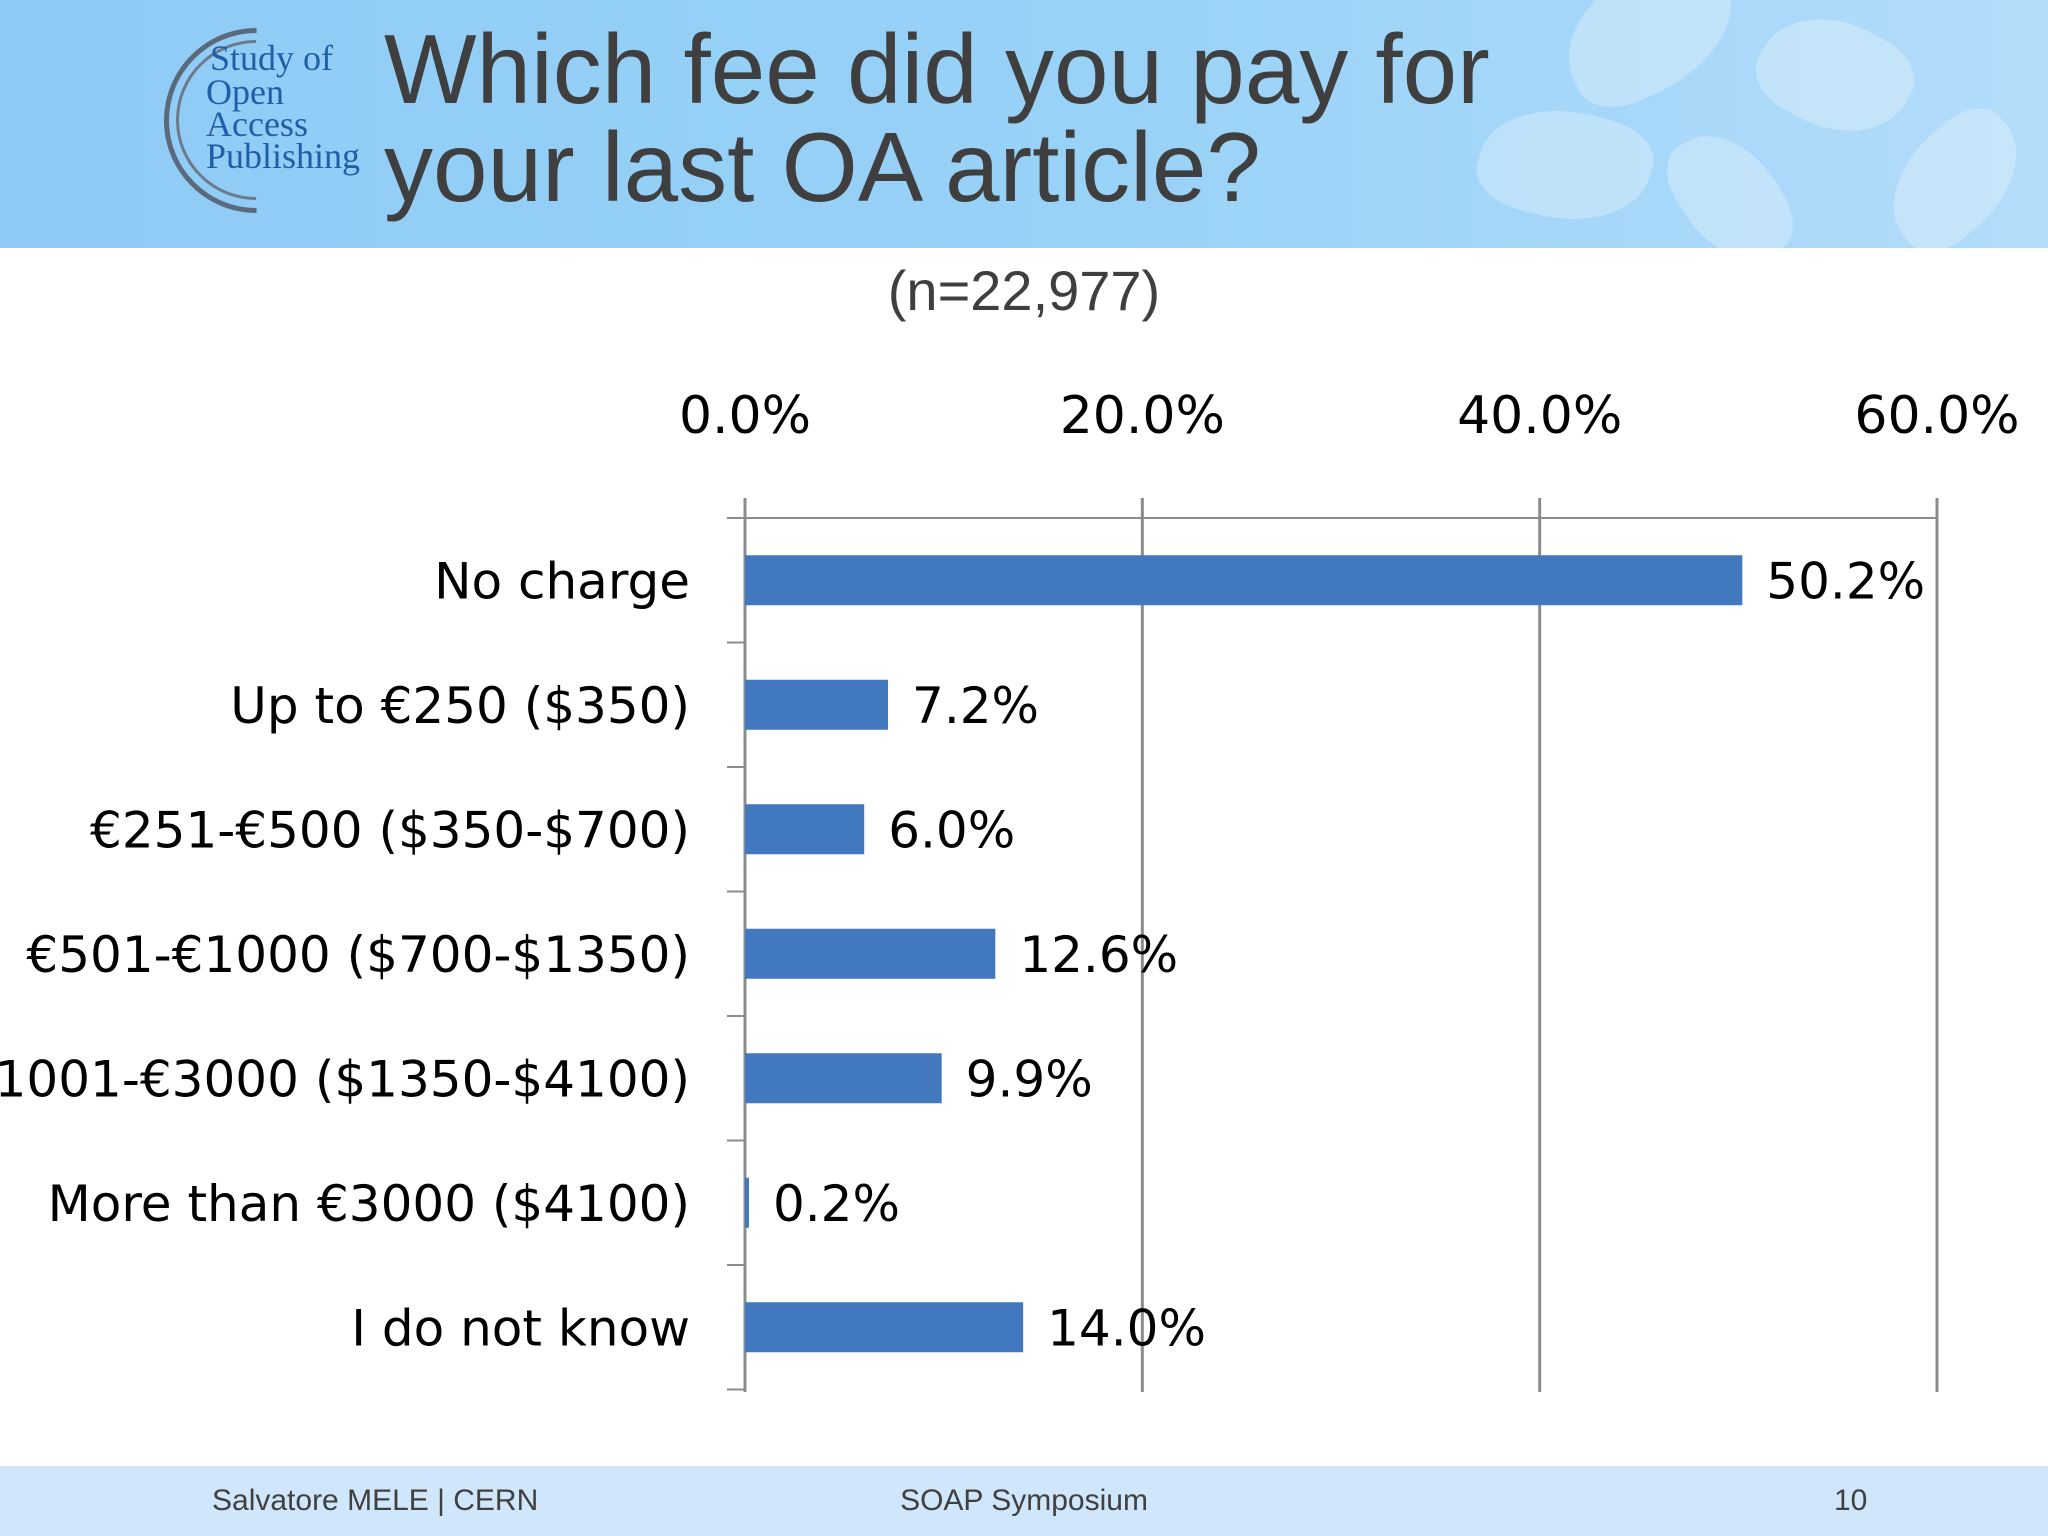 Image resolution: width=2048 pixels, height=1536 pixels. I want to click on category-label: No charge, so click(562, 581).